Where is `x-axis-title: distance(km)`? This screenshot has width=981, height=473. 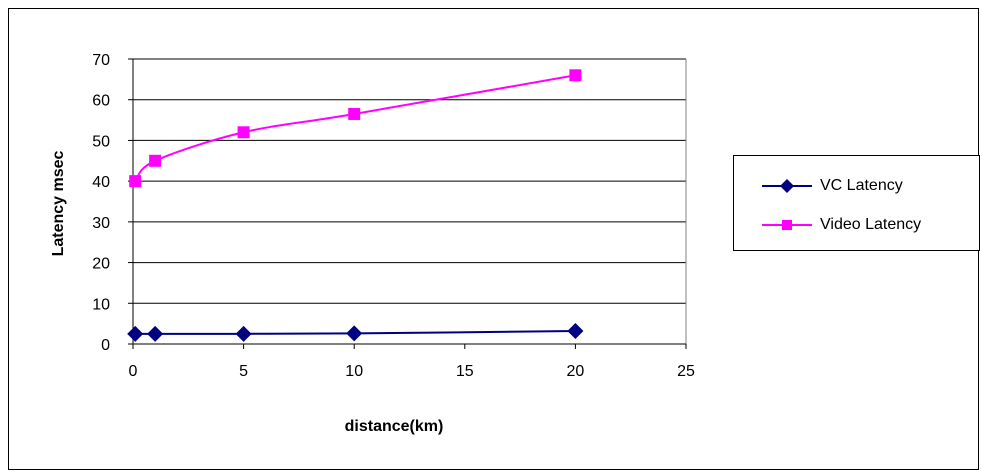
x-axis-title: distance(km) is located at coordinates (394, 426).